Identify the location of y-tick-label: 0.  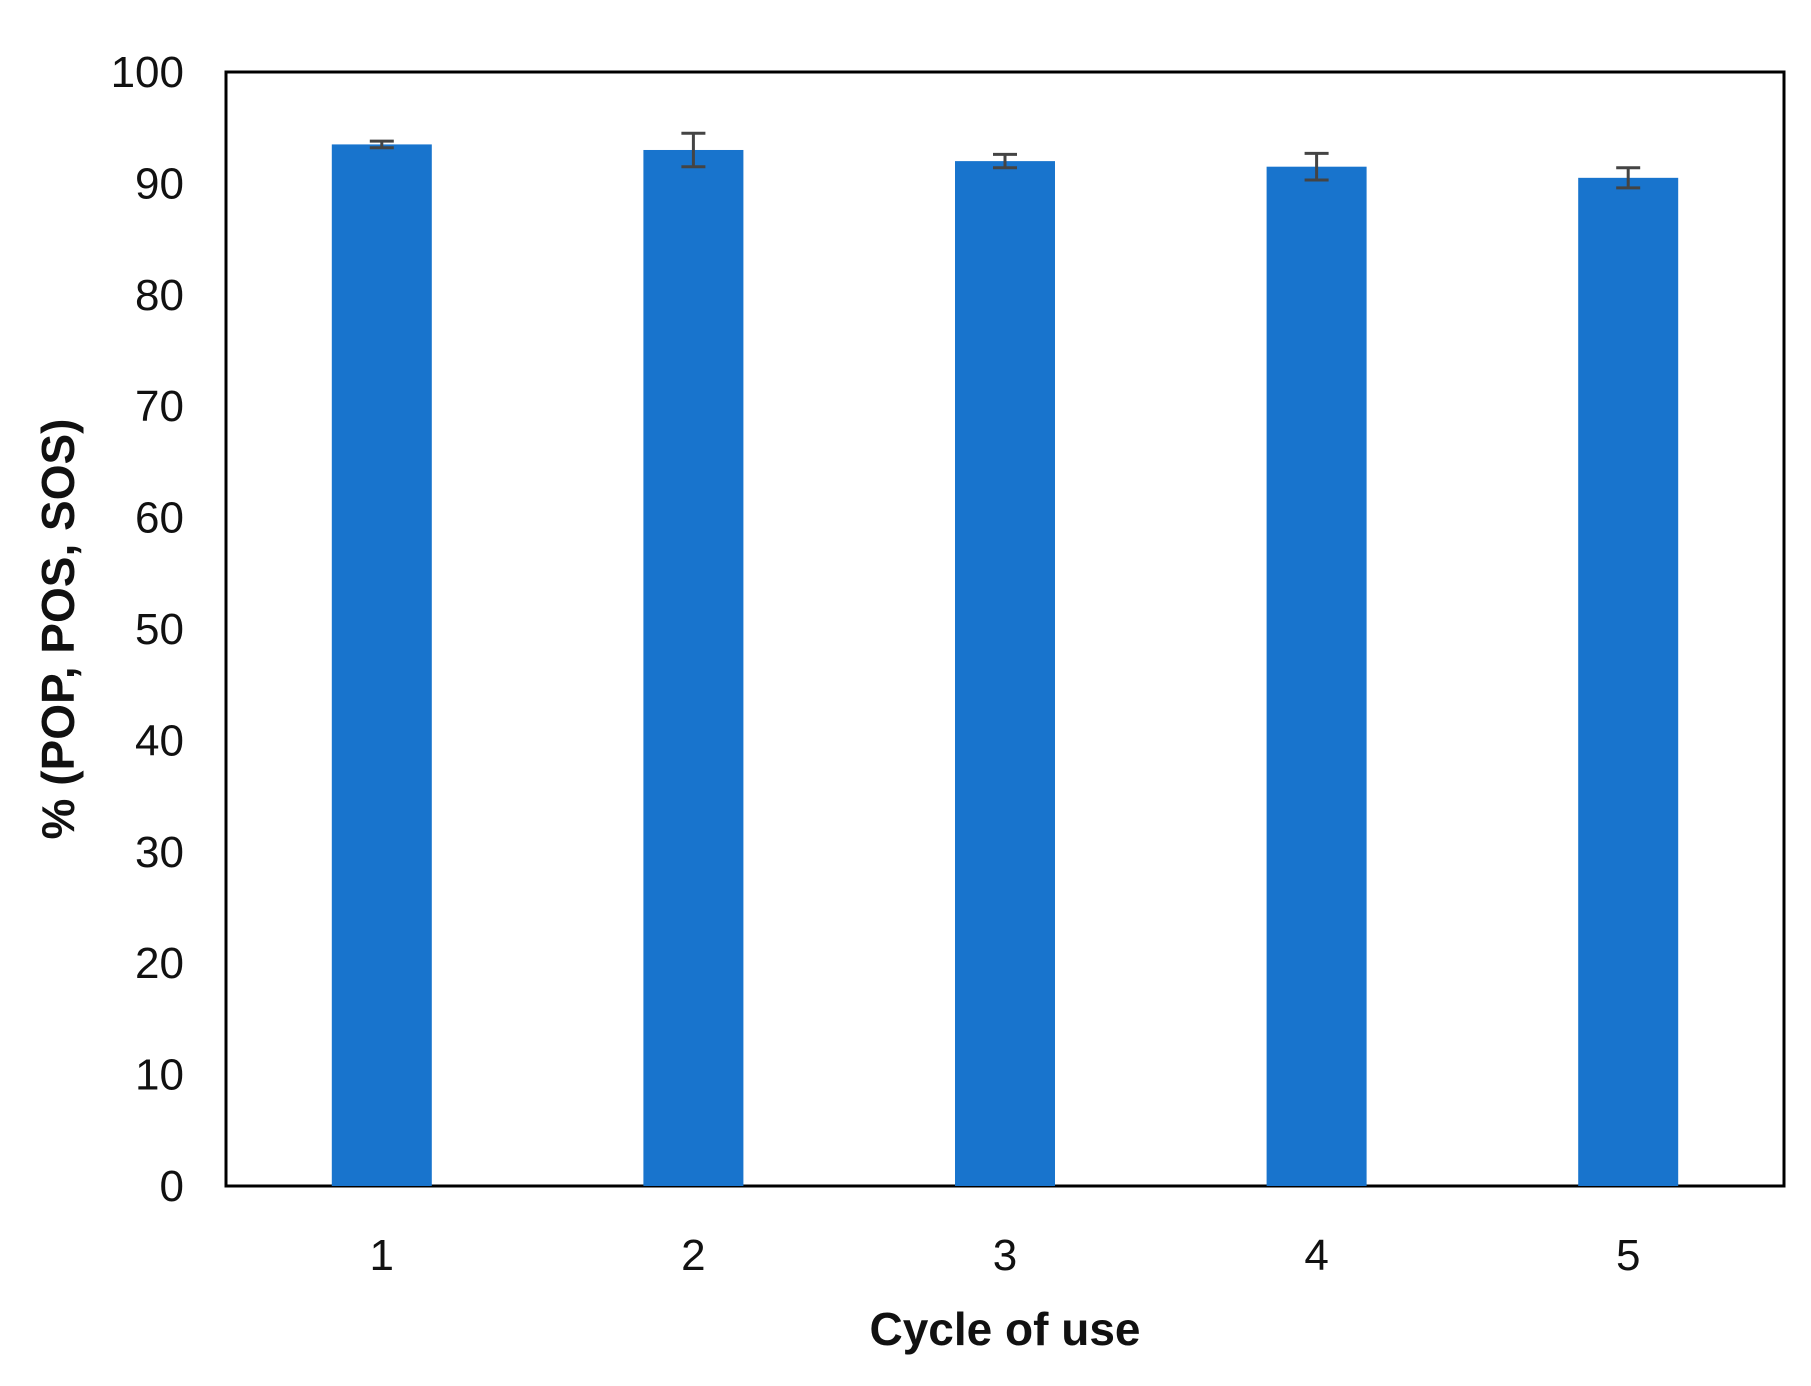
(172, 1186).